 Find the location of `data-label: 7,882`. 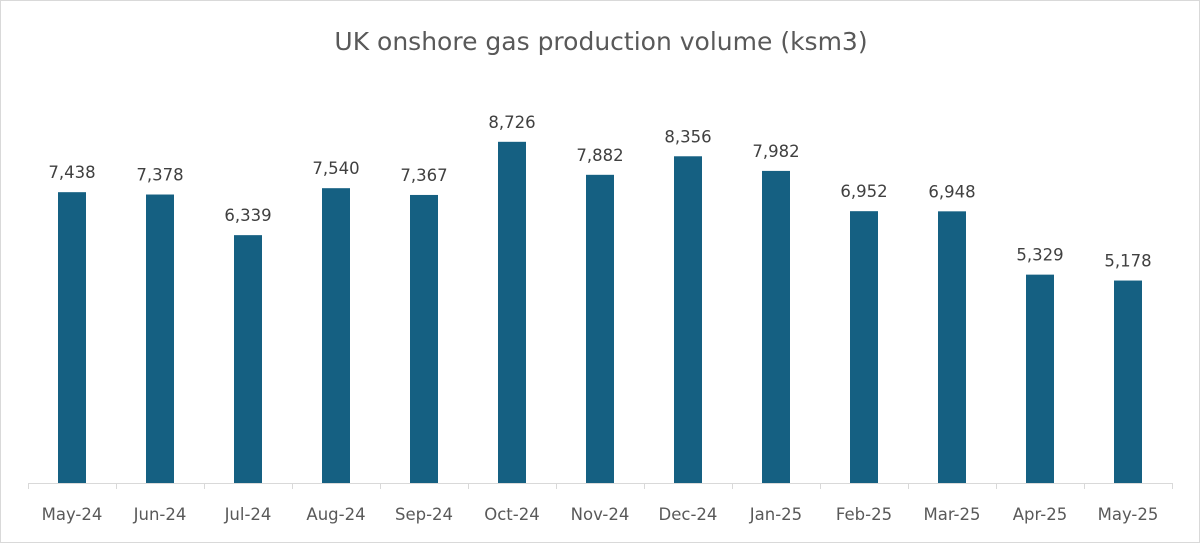

data-label: 7,882 is located at coordinates (599, 155).